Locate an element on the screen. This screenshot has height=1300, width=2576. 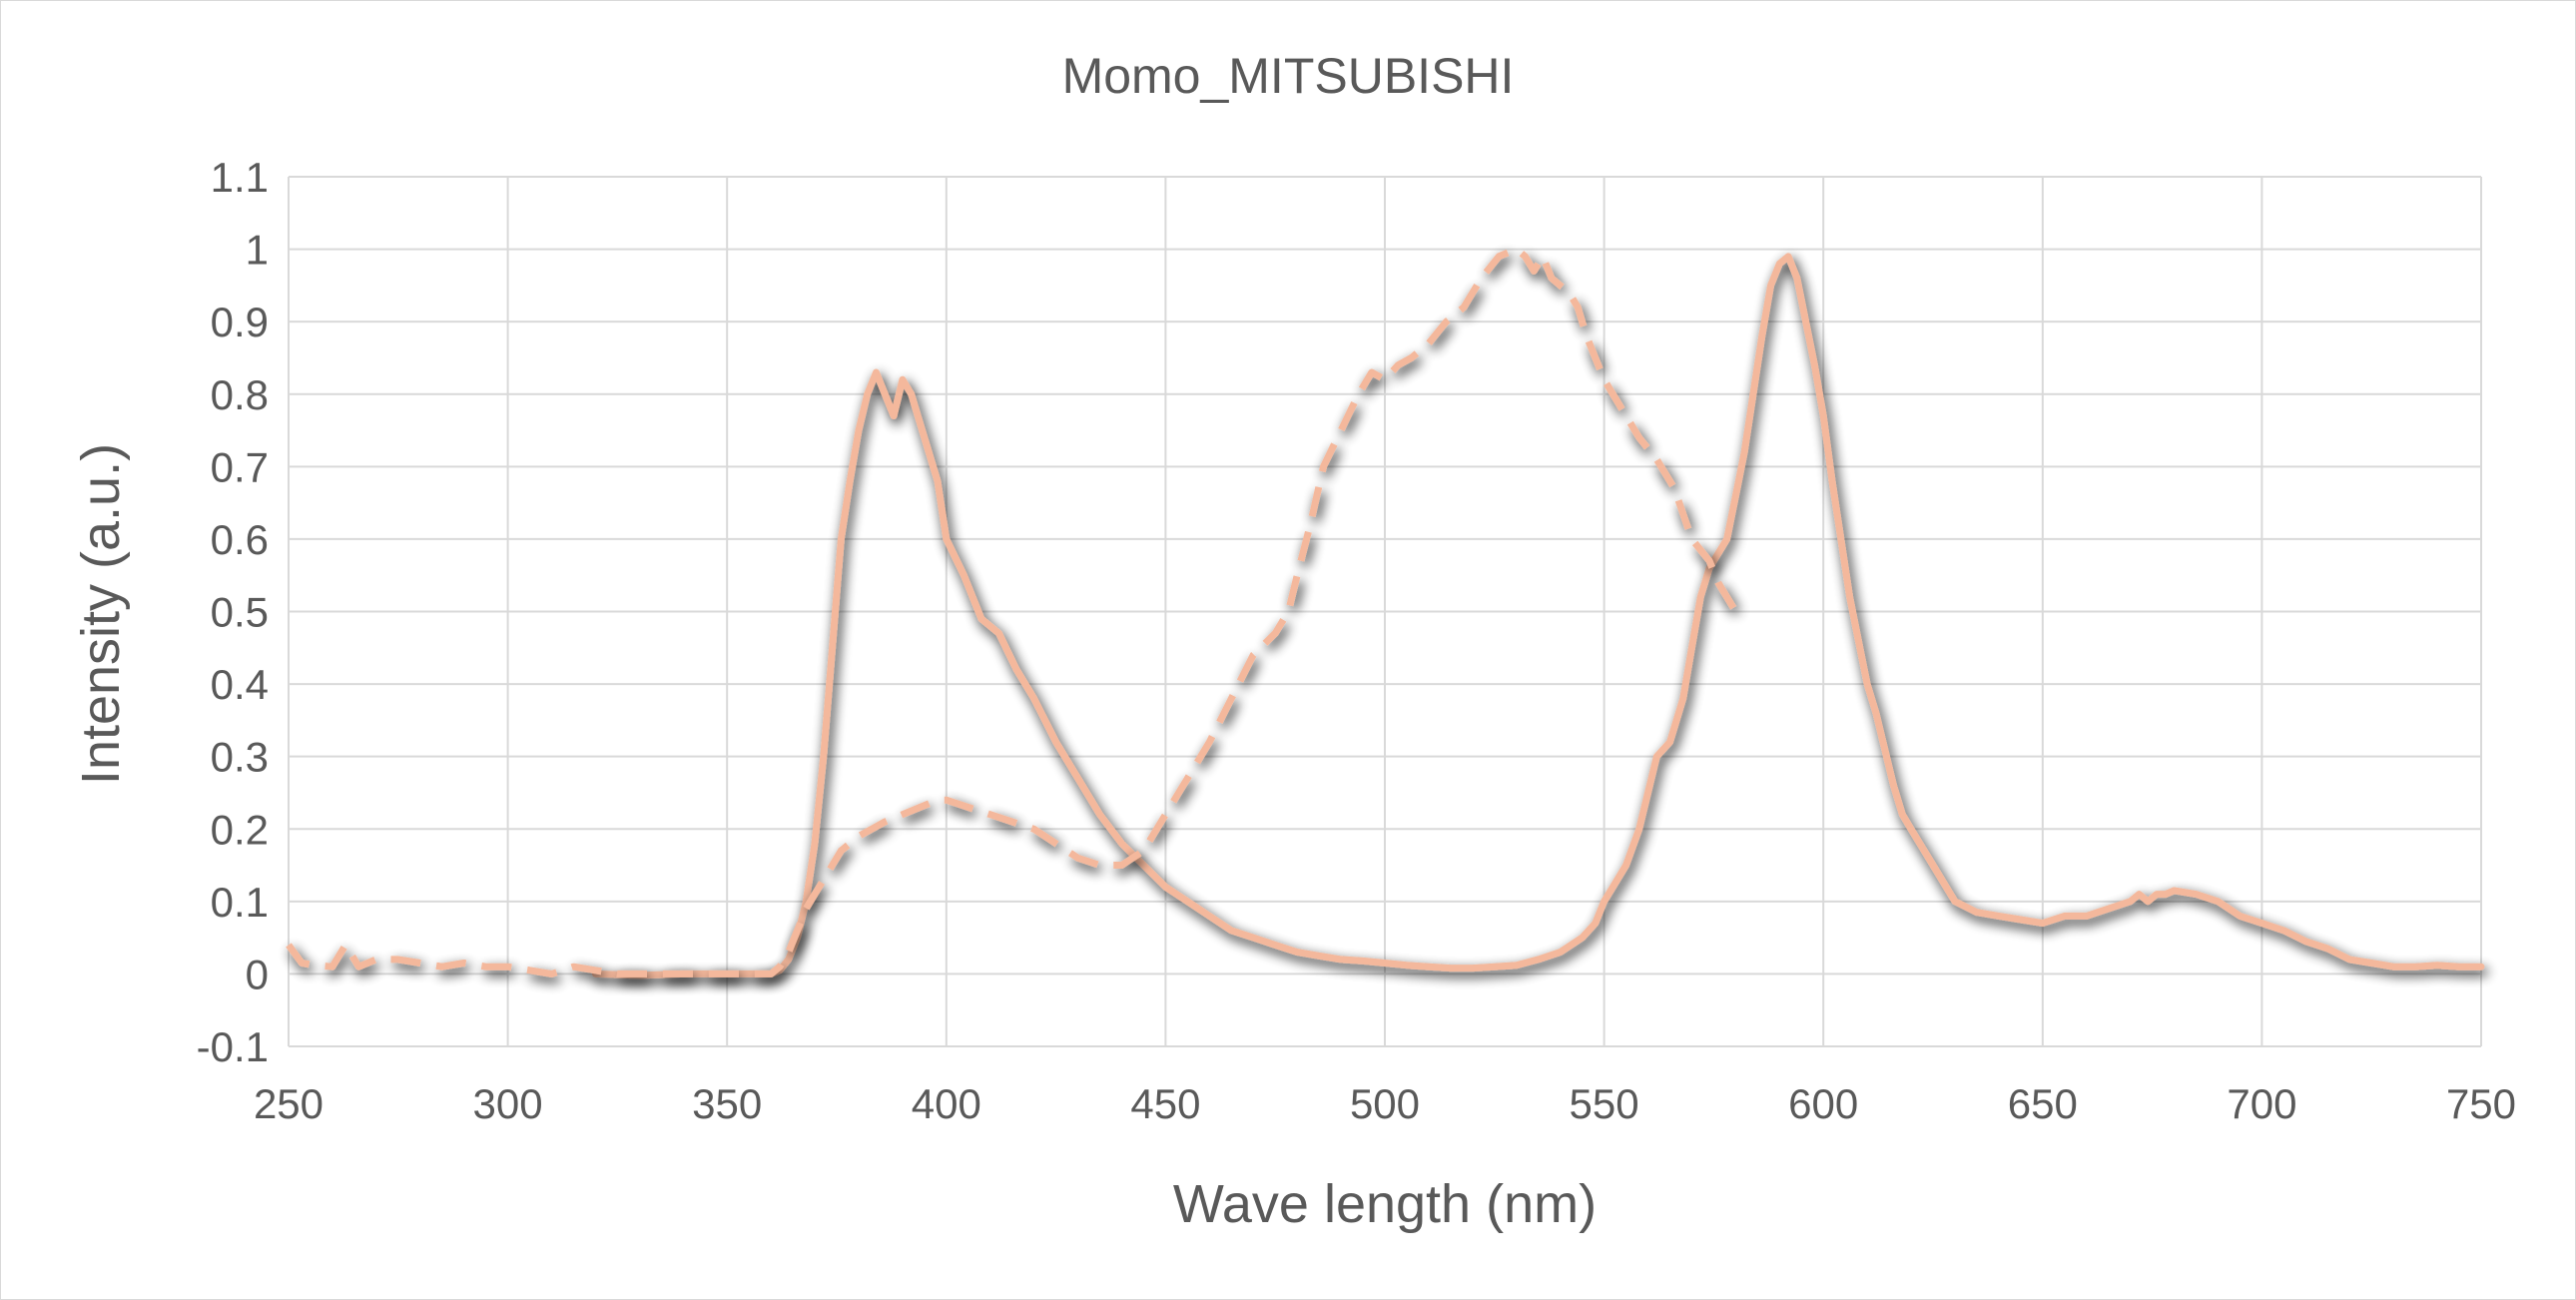
y-tick-label: 0 is located at coordinates (257, 974).